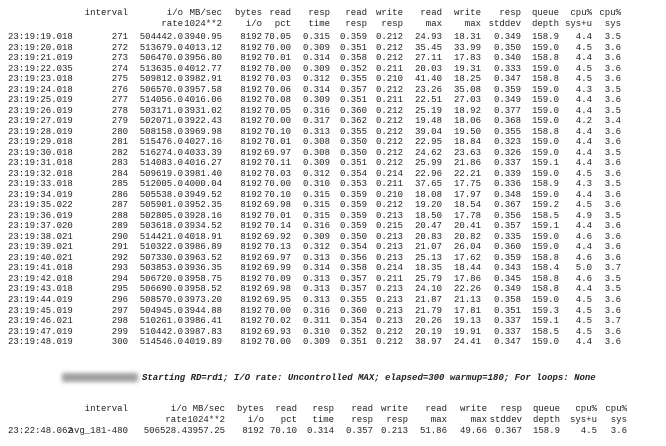 This screenshot has height=446, width=666. I want to click on cell: 503853.0, so click(161, 268).